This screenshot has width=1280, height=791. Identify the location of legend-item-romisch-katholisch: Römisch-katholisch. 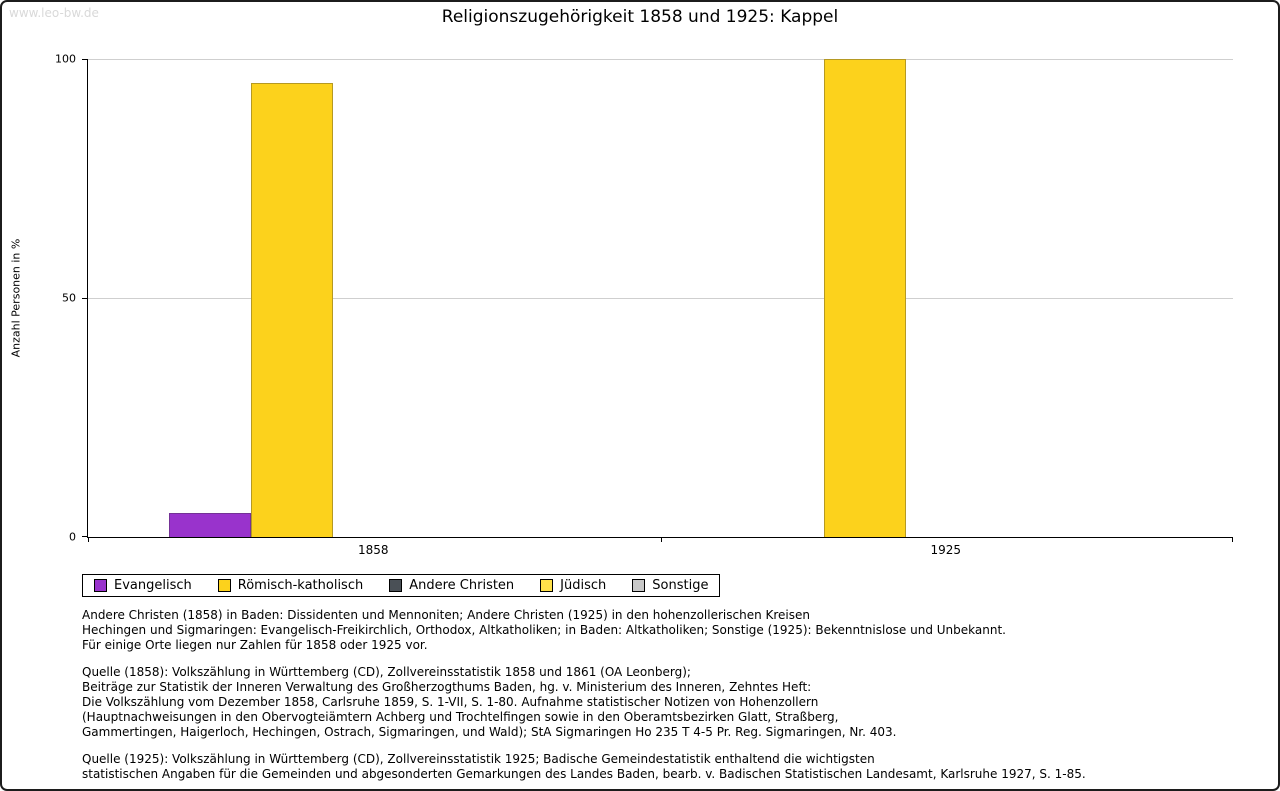
(290, 585).